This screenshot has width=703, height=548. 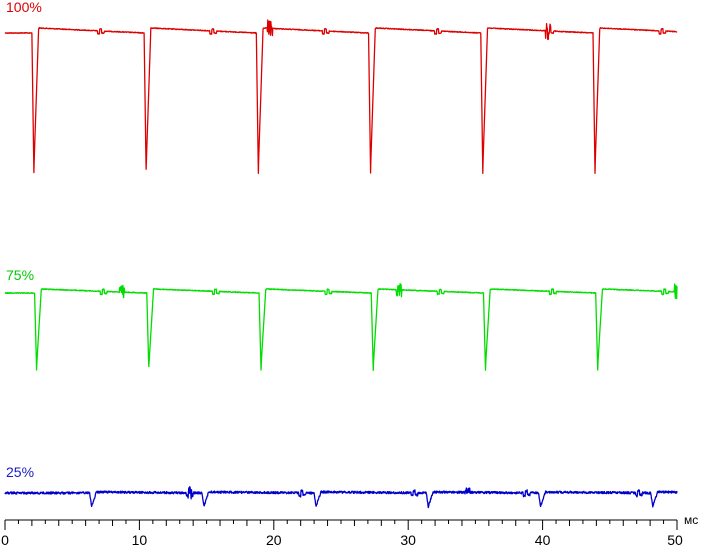 What do you see at coordinates (341, 524) in the screenshot?
I see `x-axis` at bounding box center [341, 524].